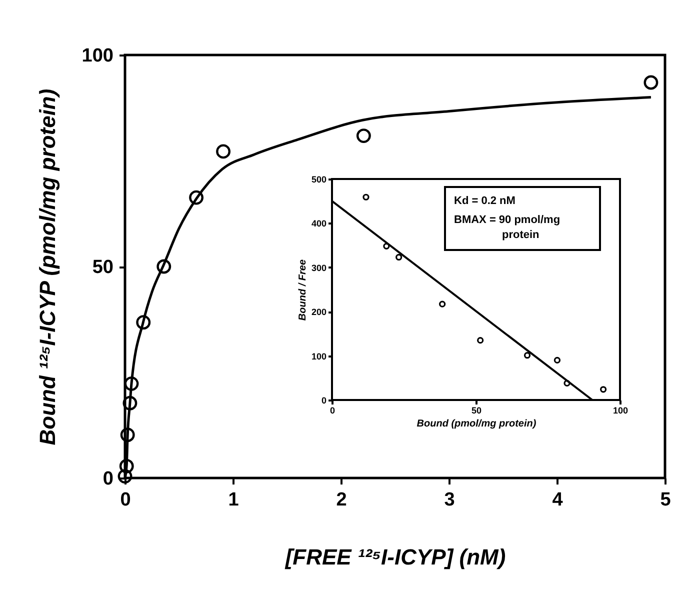  I want to click on y-tick-label: 300, so click(318, 267).